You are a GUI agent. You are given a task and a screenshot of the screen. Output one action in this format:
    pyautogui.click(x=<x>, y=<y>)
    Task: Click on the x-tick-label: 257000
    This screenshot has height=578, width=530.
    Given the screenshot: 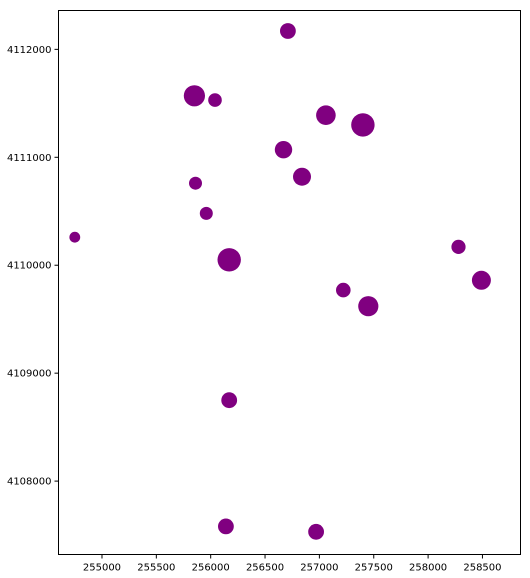 What is the action you would take?
    pyautogui.click(x=319, y=568)
    